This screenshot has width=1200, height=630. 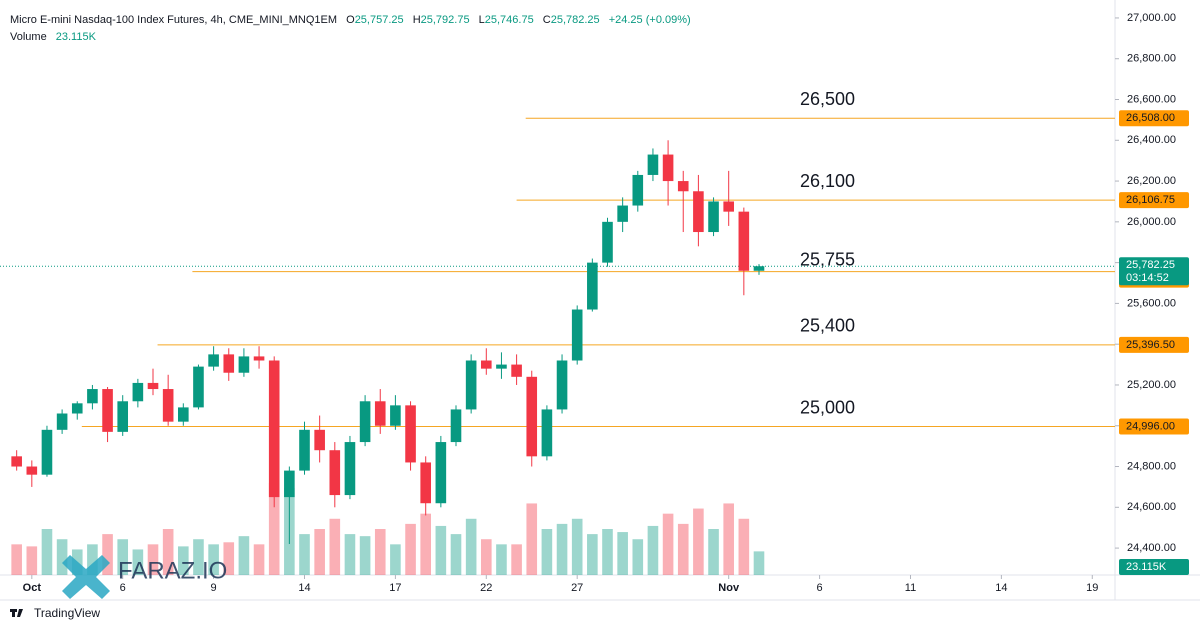 What do you see at coordinates (1150, 265) in the screenshot?
I see `last-price-badge: 25,782.25` at bounding box center [1150, 265].